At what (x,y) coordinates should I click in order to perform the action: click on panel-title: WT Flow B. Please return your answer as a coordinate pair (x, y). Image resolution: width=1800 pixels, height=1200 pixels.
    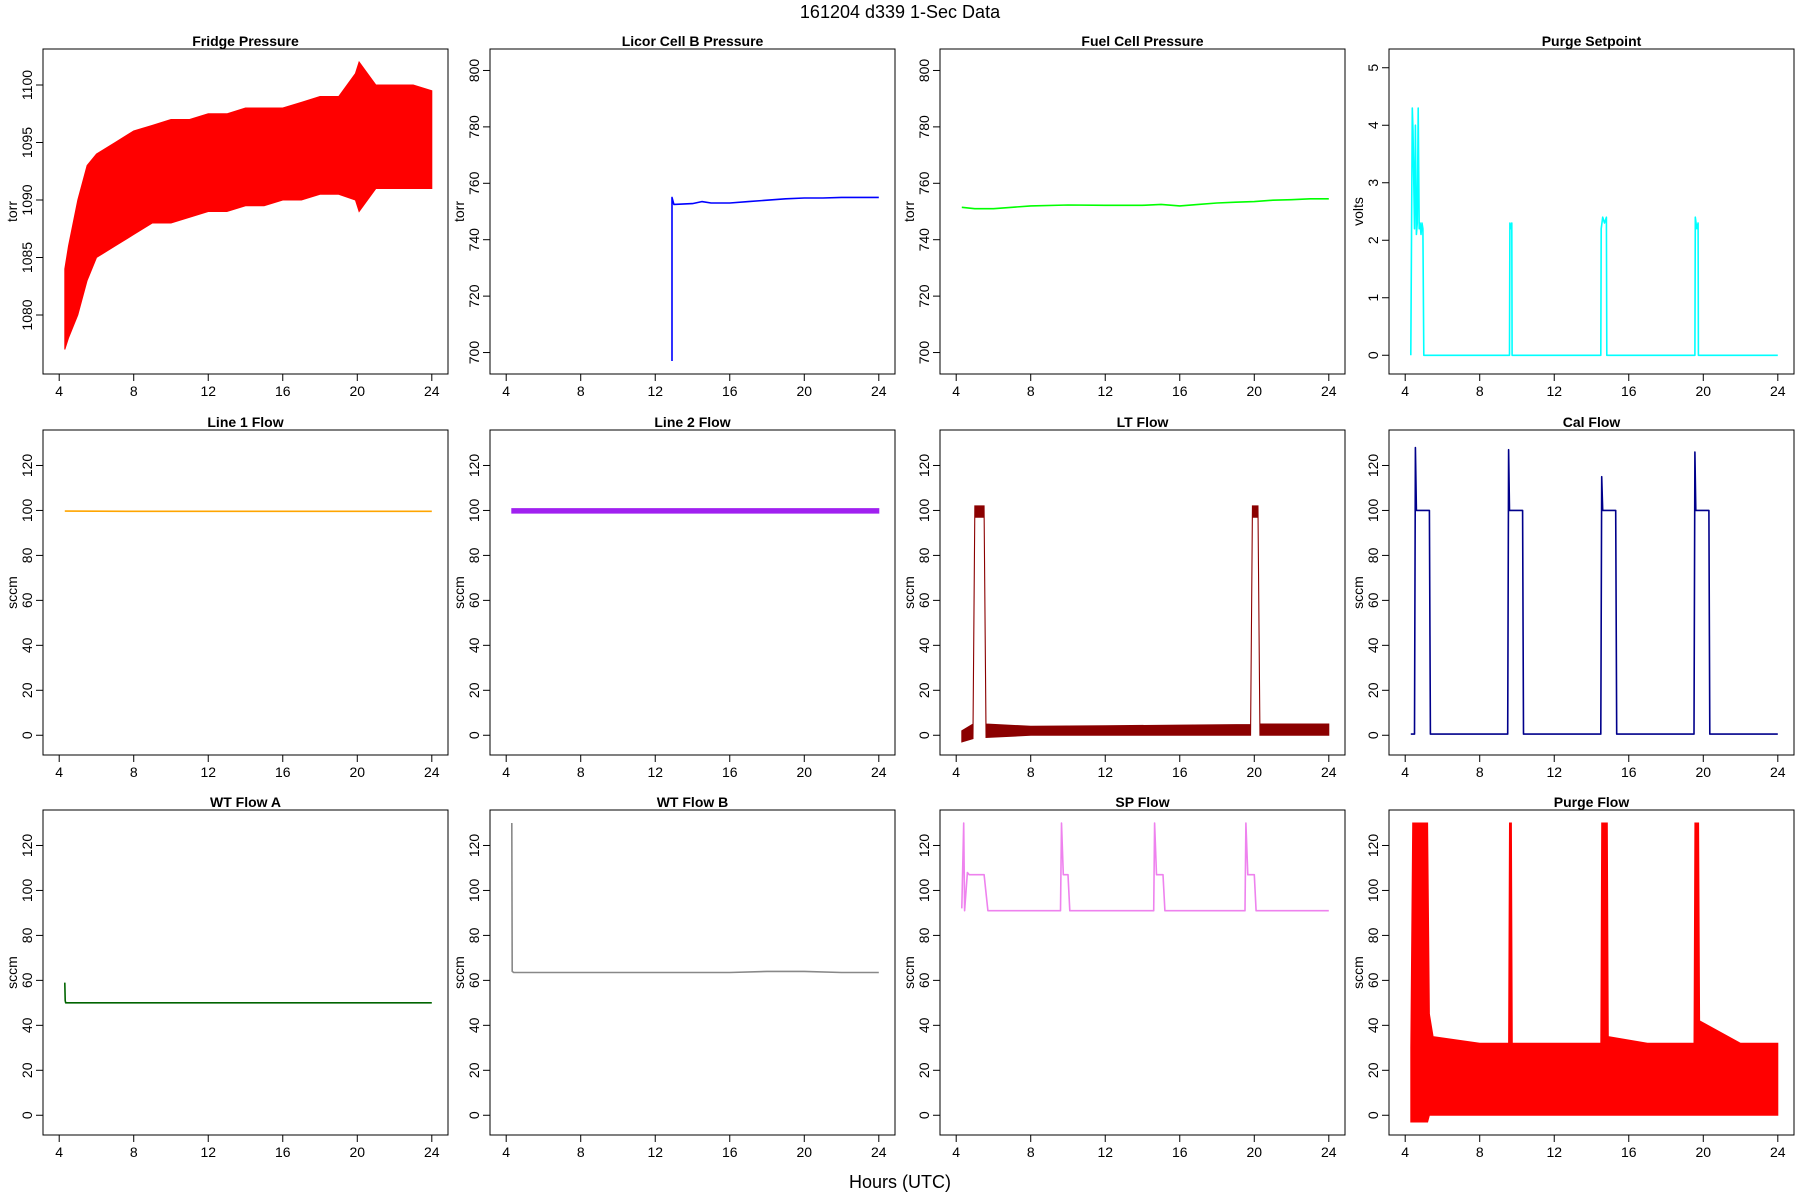
    Looking at the image, I should click on (693, 802).